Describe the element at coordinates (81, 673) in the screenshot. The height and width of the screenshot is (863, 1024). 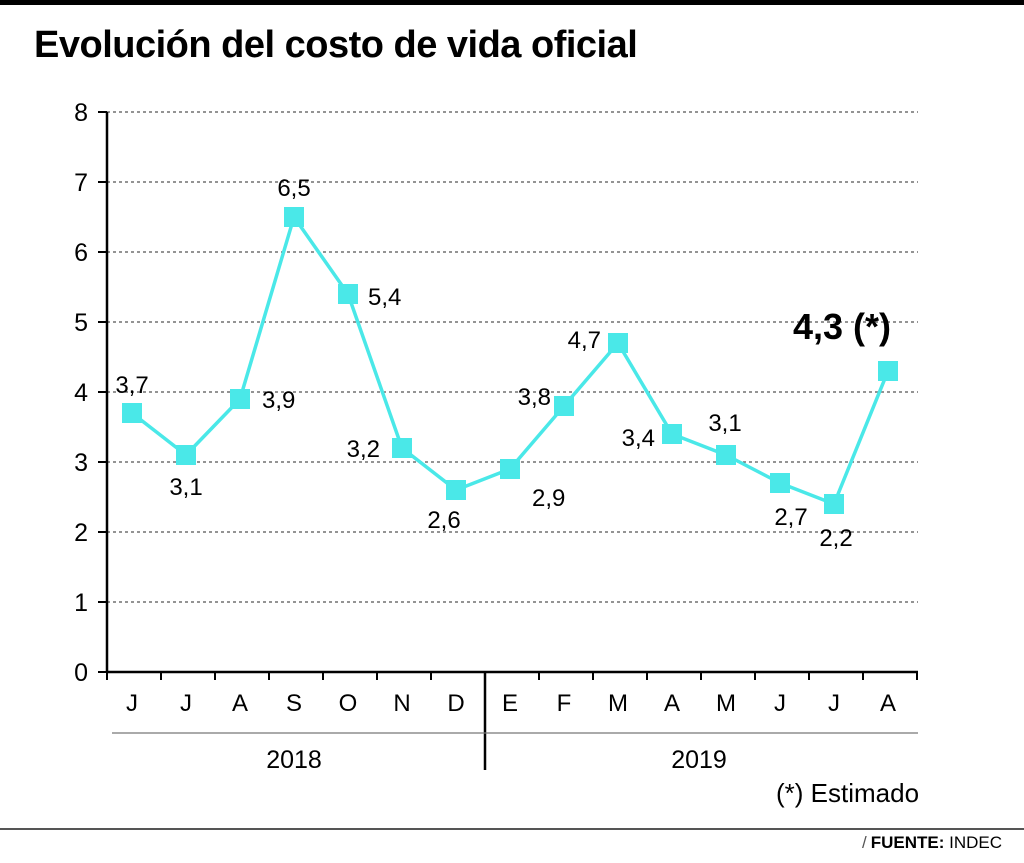
I see `y-tick-label: 0` at that location.